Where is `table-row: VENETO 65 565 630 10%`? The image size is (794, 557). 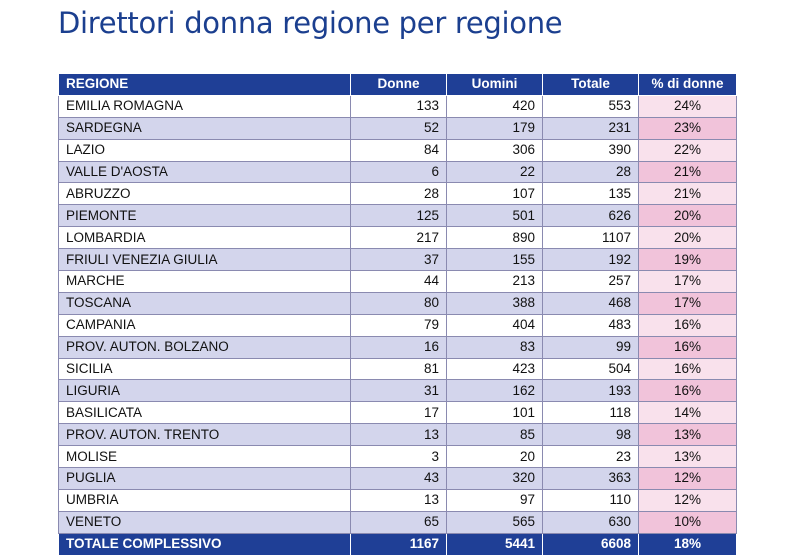
table-row: VENETO 65 565 630 10% is located at coordinates (397, 522).